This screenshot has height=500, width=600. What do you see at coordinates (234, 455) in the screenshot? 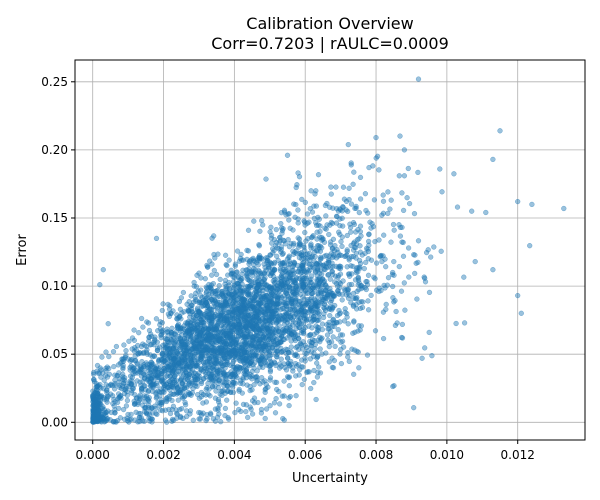
I see `x-tick-label: 0.004` at bounding box center [234, 455].